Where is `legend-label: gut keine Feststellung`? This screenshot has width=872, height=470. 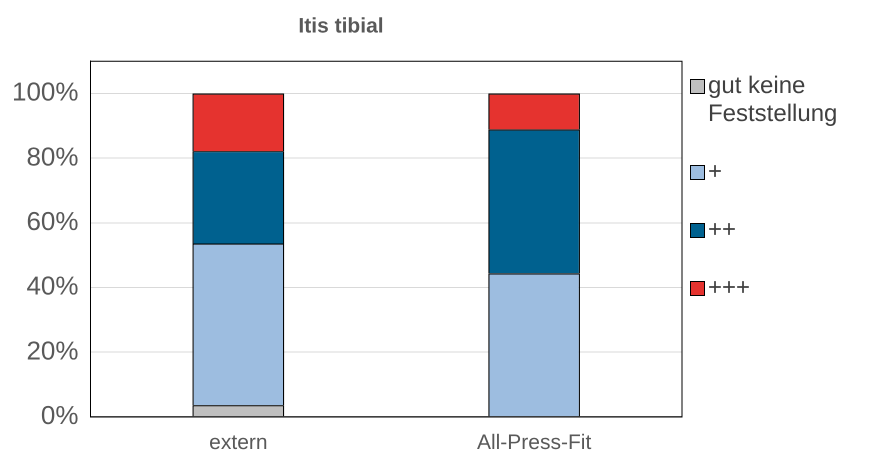
legend-label: gut keine Feststellung is located at coordinates (773, 100).